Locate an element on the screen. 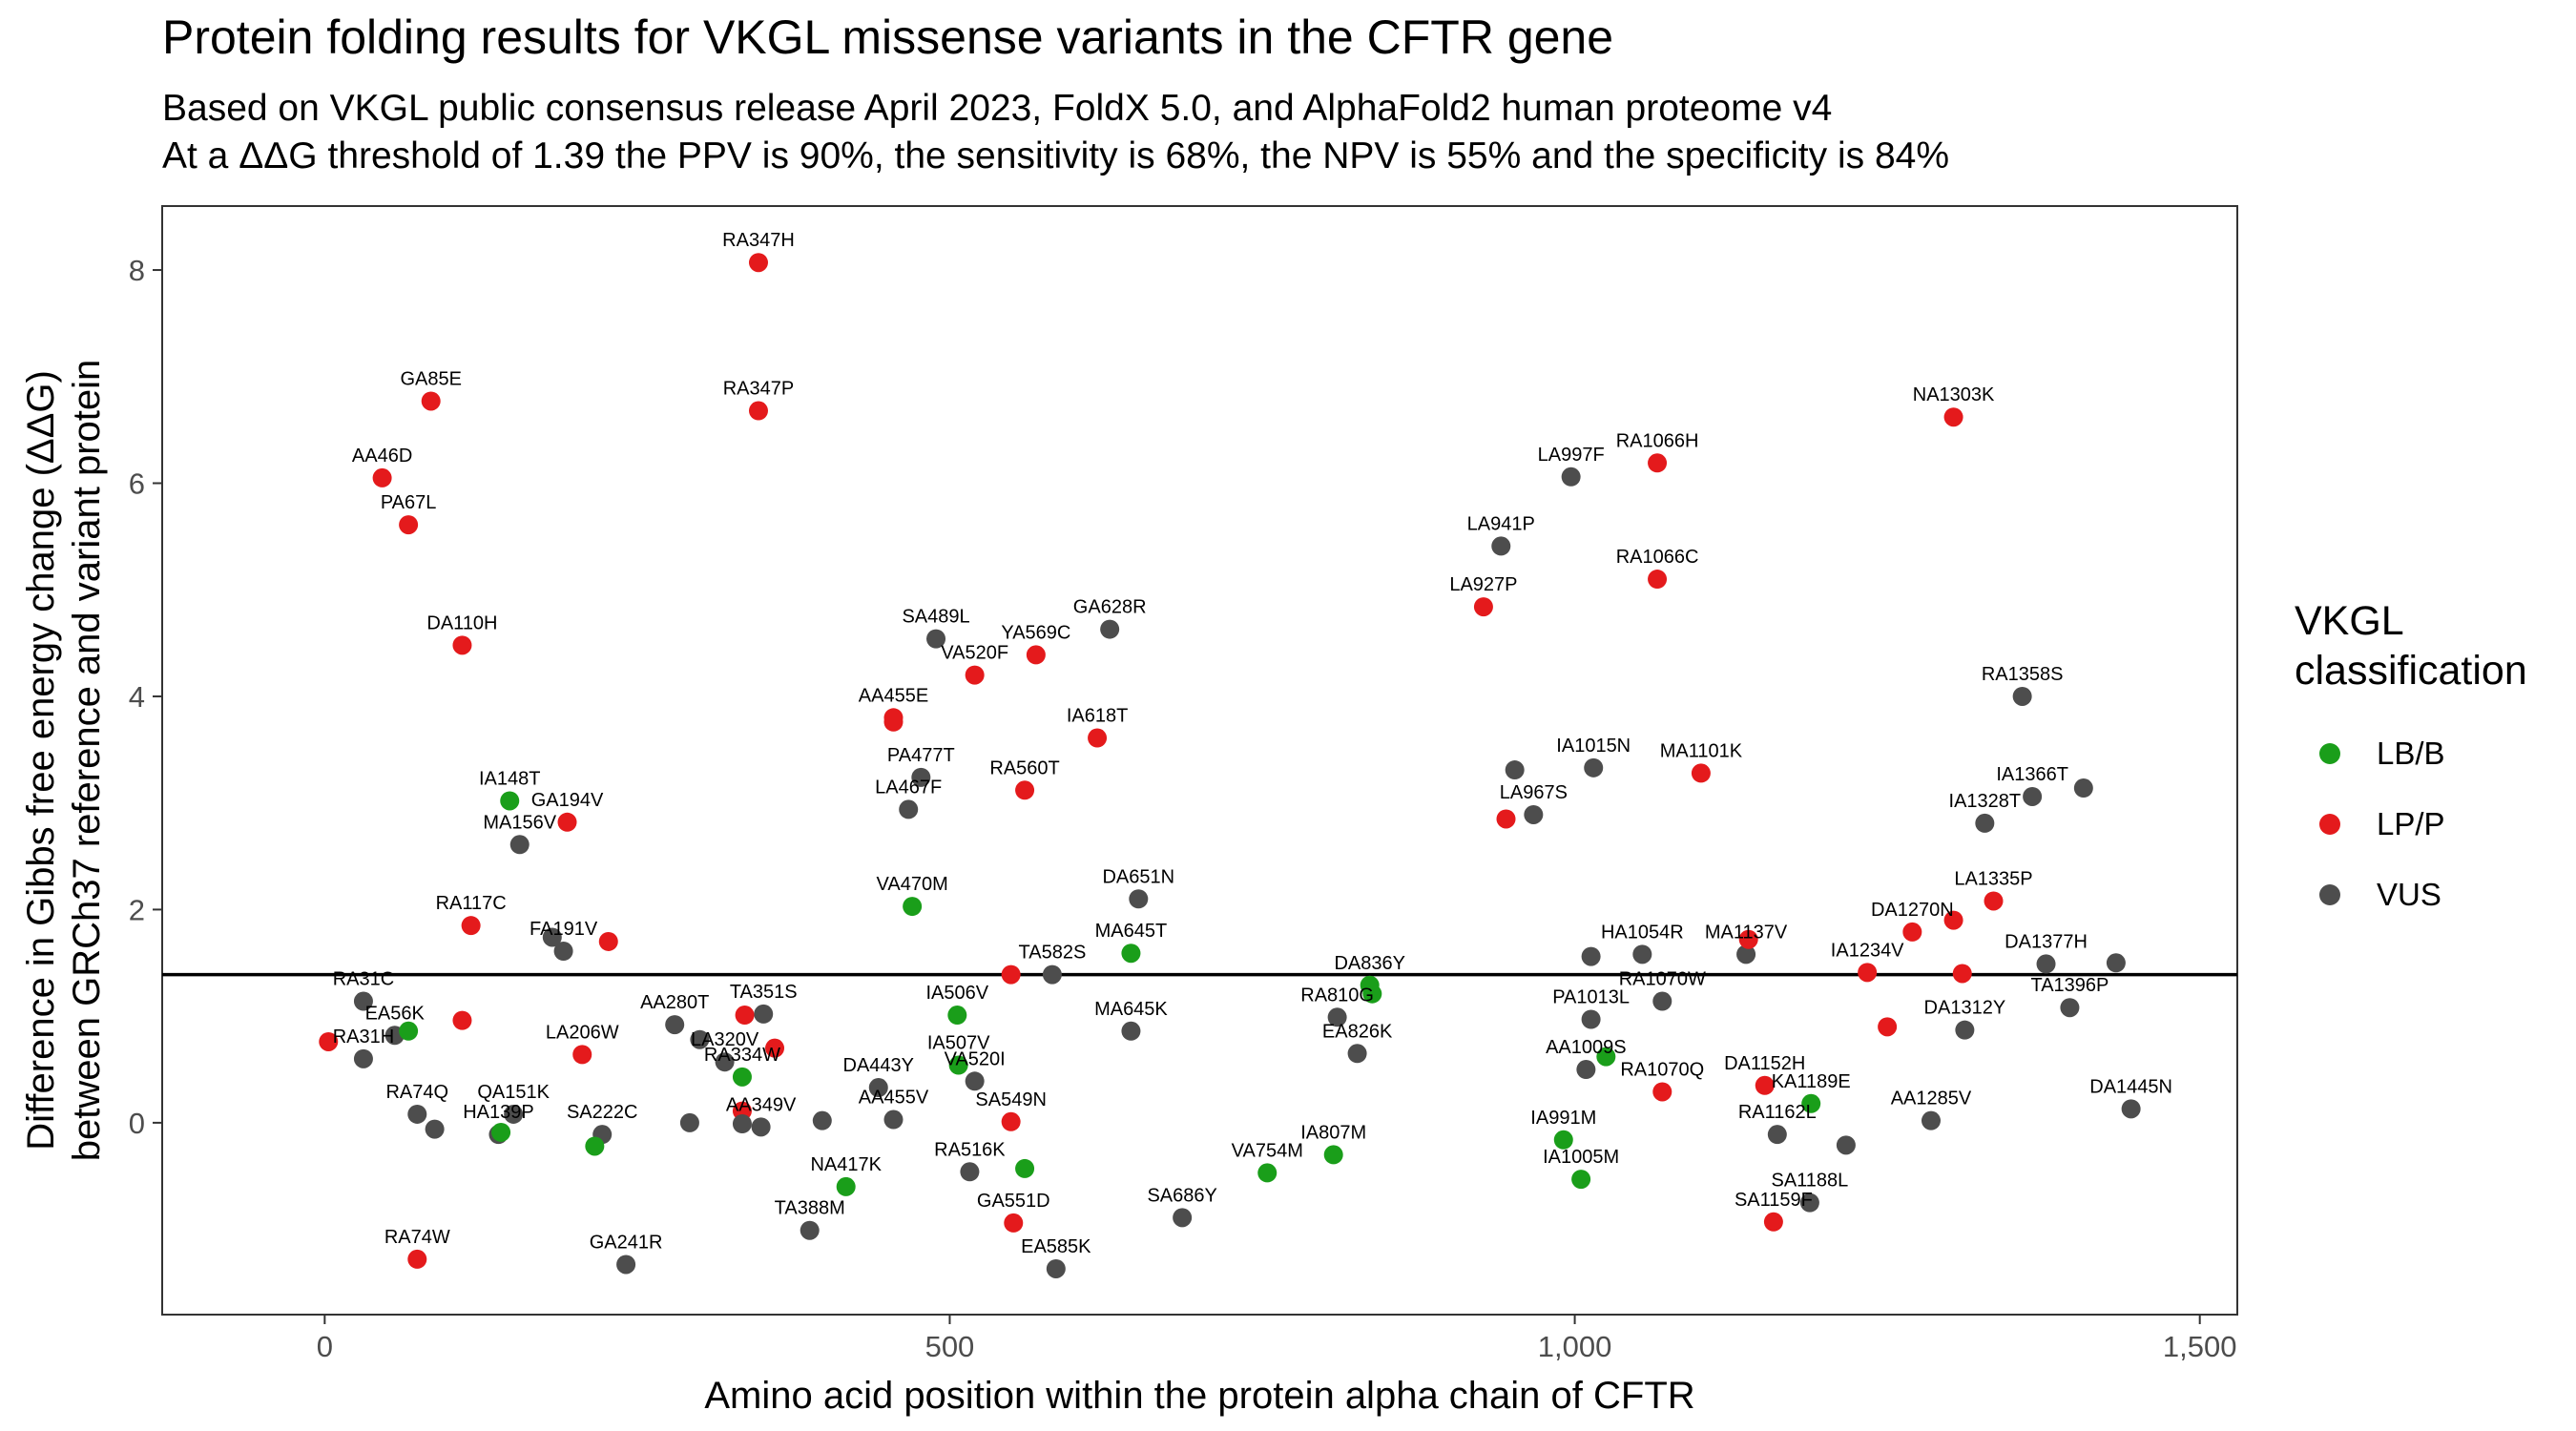 The width and height of the screenshot is (2576, 1431). point-label: VA520I is located at coordinates (975, 1058).